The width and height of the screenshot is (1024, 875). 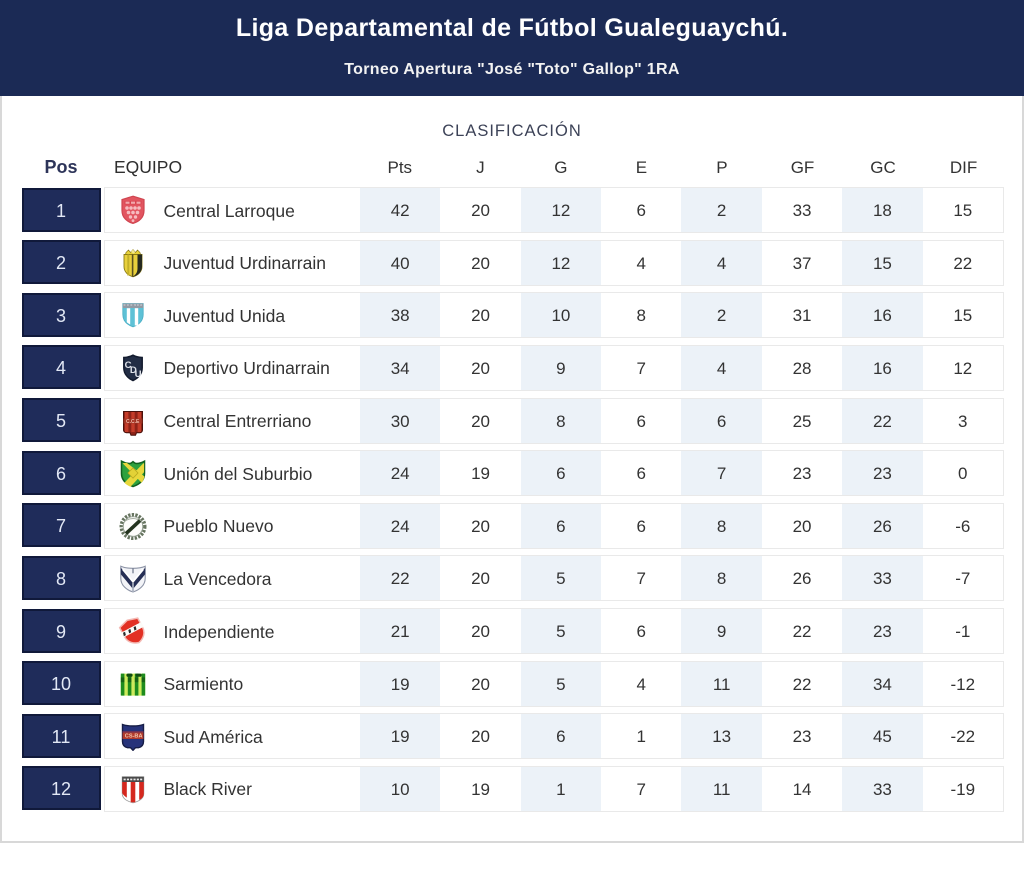 I want to click on svg-text: CS-BA, so click(x=133, y=737).